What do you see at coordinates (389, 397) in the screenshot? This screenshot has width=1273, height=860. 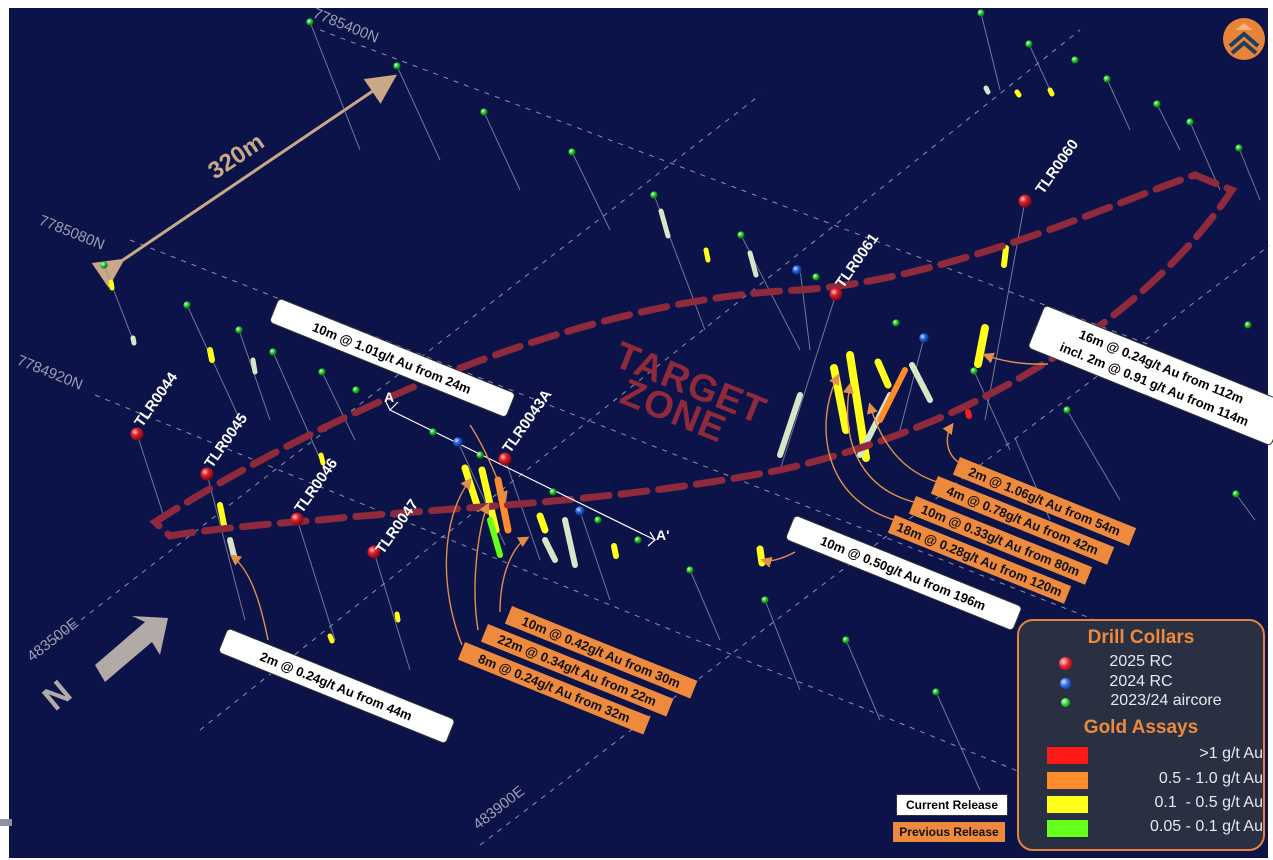 I see `section-label-start: A` at bounding box center [389, 397].